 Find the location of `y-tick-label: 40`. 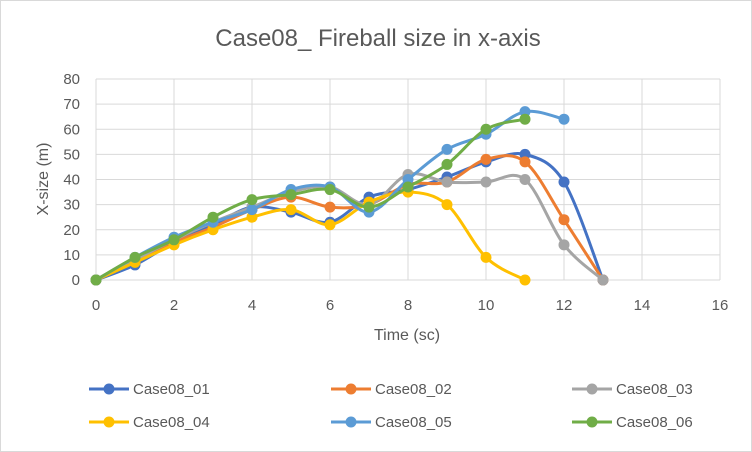

y-tick-label: 40 is located at coordinates (71, 180).